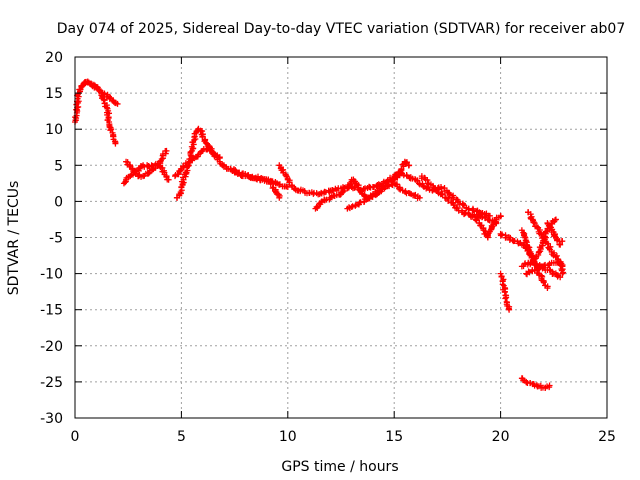  What do you see at coordinates (459, 200) in the screenshot?
I see `series-segment-k` at bounding box center [459, 200].